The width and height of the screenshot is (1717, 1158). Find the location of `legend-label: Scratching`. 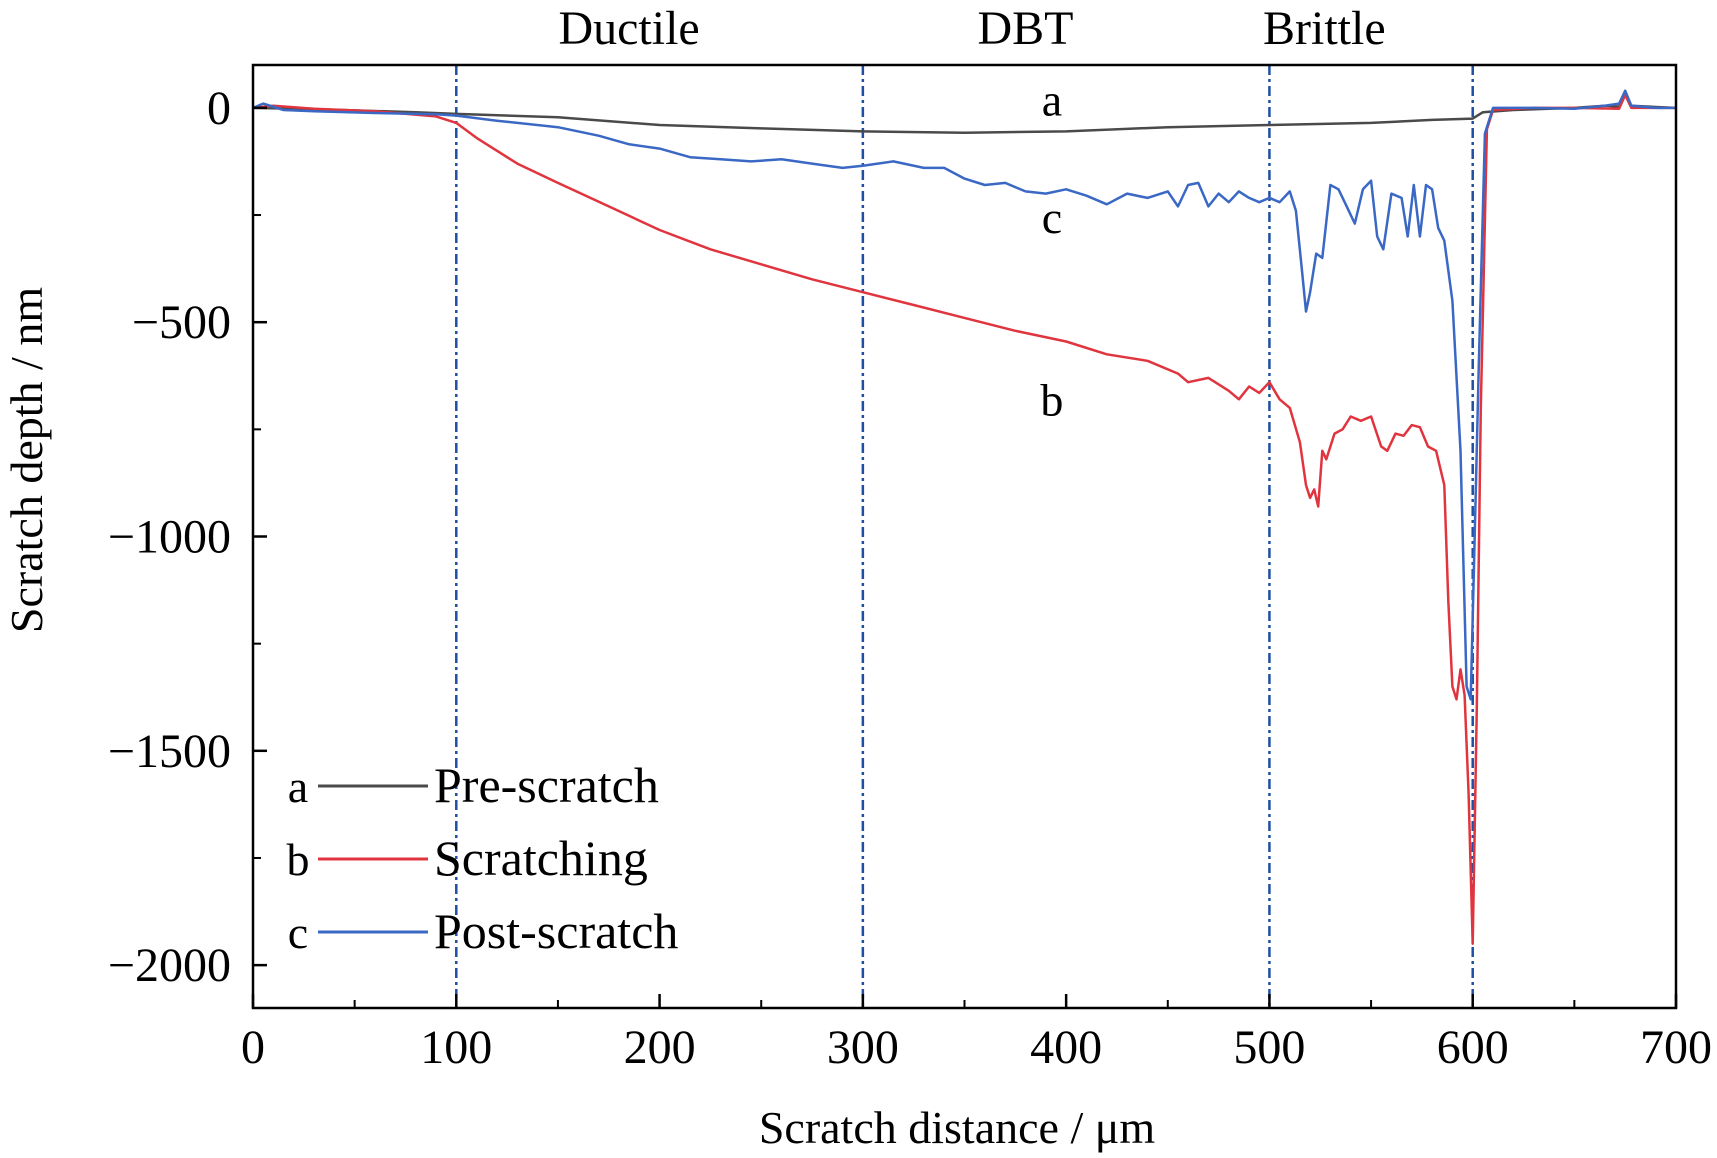

legend-label: Scratching is located at coordinates (541, 858).